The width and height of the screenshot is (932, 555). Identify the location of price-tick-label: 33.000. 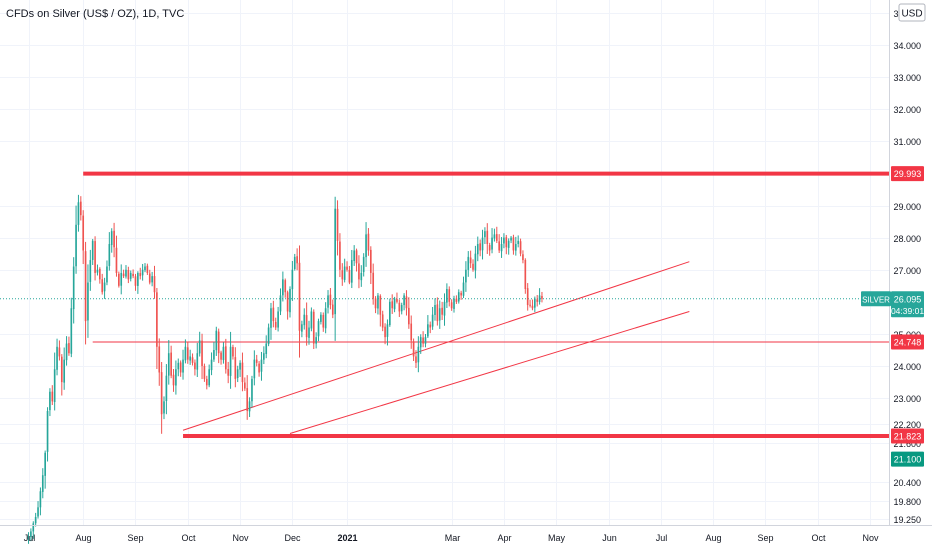
(907, 78).